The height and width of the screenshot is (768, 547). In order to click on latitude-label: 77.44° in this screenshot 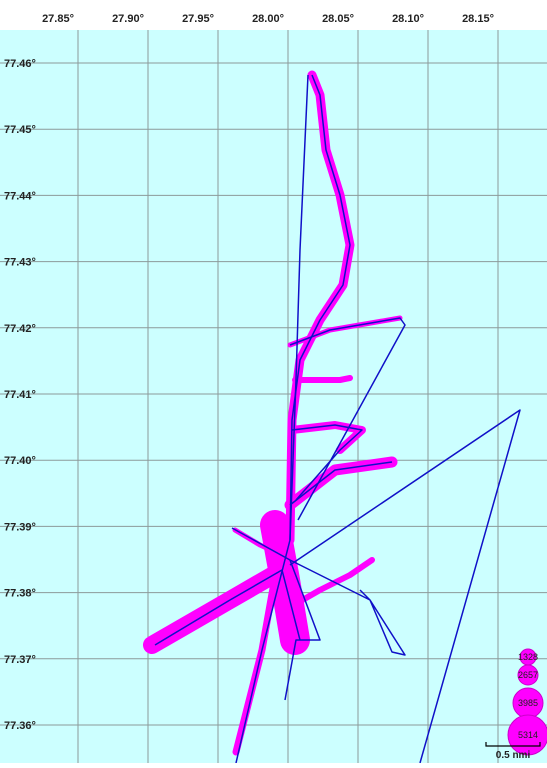, I will do `click(20, 196)`.